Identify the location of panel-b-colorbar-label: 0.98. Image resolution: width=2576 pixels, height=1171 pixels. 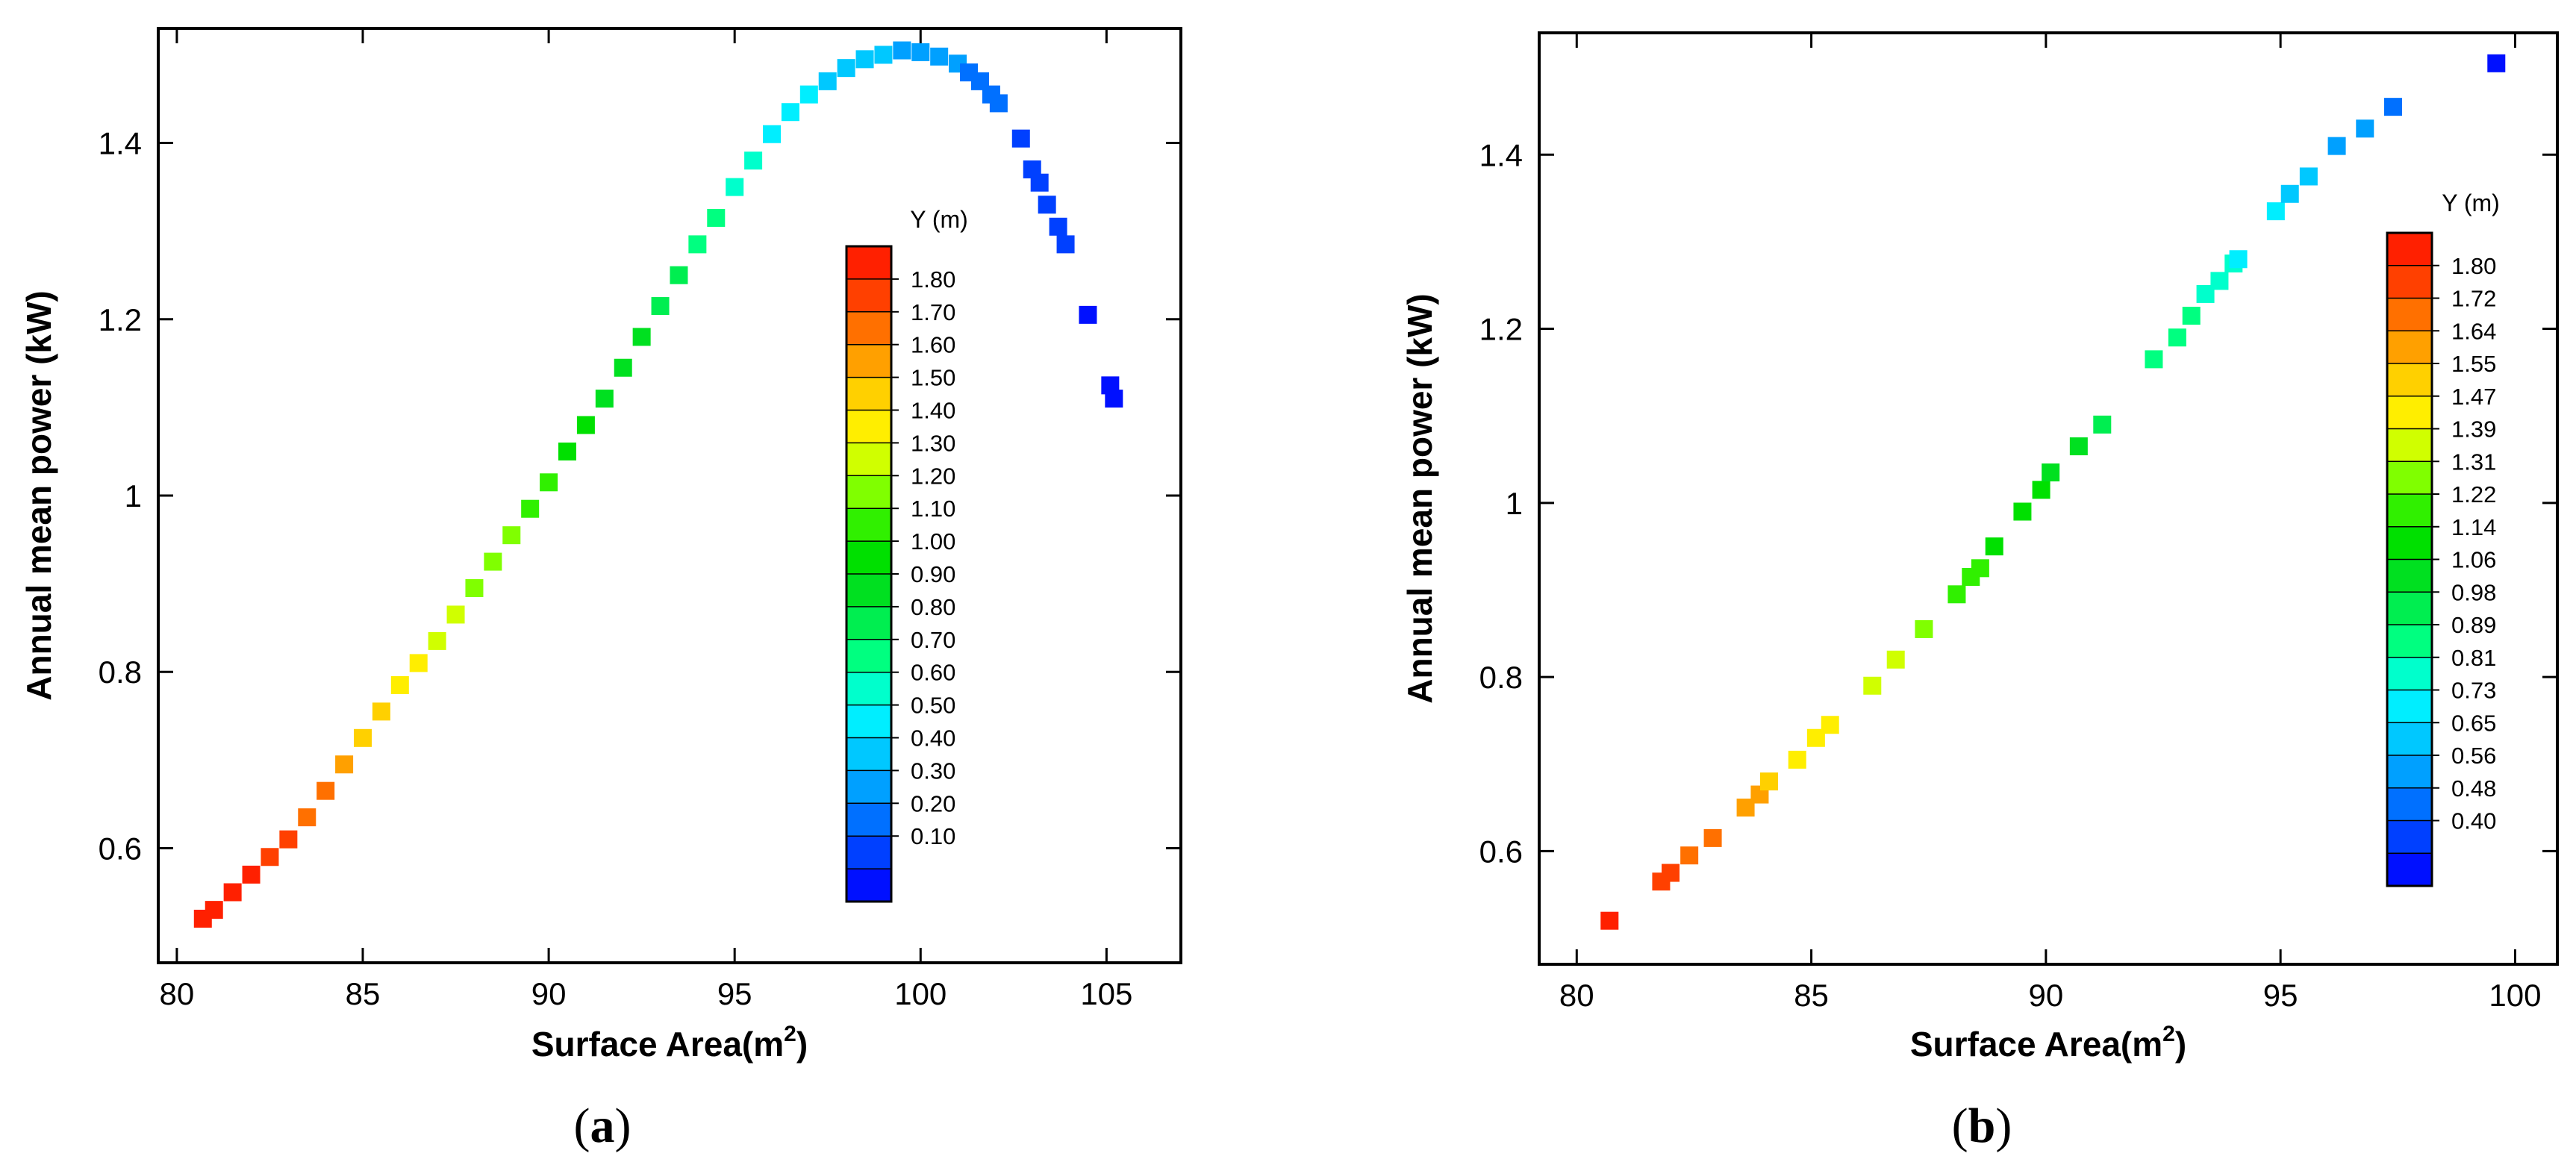
(2473, 592).